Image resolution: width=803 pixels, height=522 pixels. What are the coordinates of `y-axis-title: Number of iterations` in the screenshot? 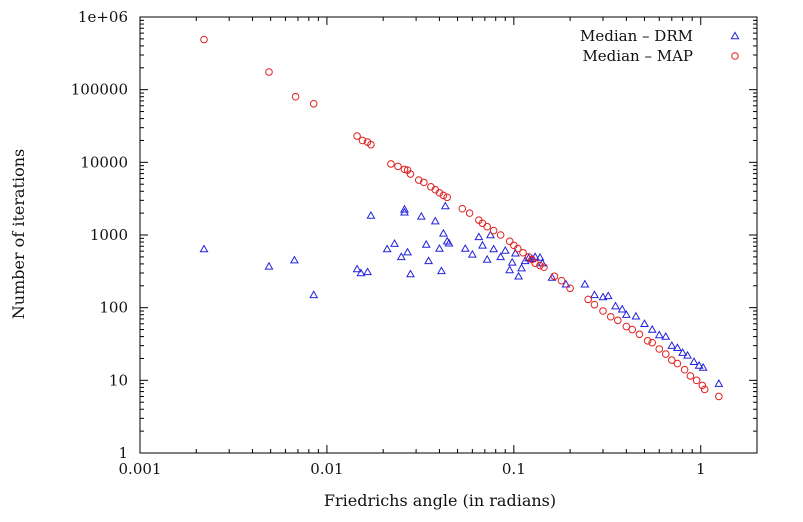 It's located at (18, 234).